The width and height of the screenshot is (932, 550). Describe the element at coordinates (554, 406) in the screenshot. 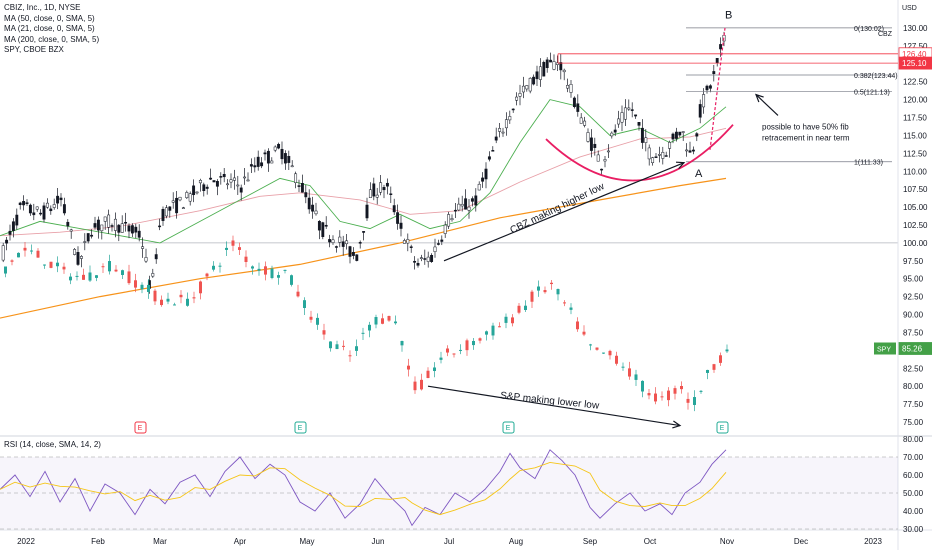

I see `spy-lower-low-arrow` at that location.